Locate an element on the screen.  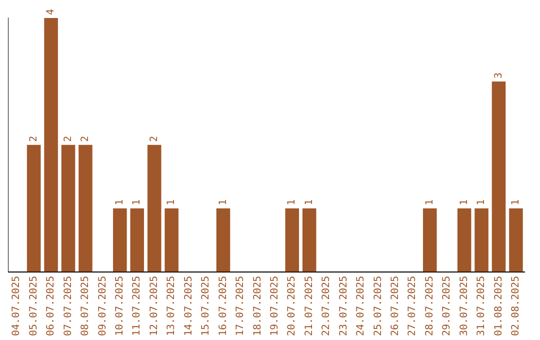
x-tick-label: 02.08.2025 is located at coordinates (516, 306).